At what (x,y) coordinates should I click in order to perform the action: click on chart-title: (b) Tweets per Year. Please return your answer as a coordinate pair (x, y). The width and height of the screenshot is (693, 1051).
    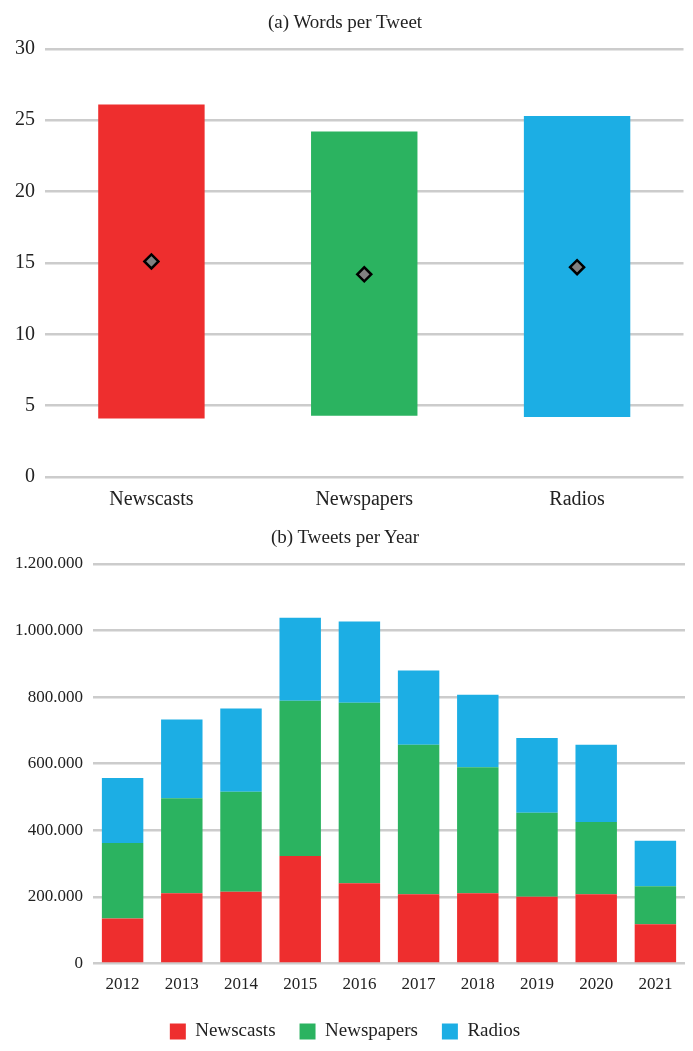
    Looking at the image, I should click on (345, 537).